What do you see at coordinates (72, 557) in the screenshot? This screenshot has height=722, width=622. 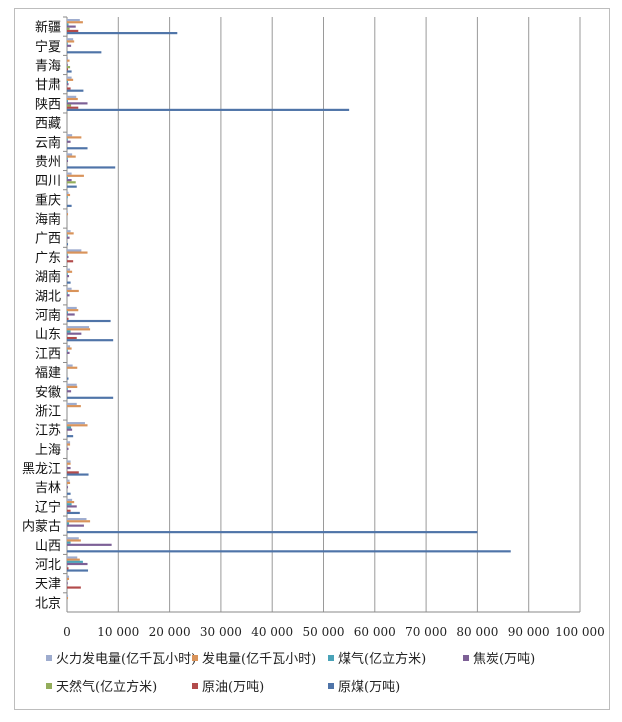 I see `bar-河北-0` at bounding box center [72, 557].